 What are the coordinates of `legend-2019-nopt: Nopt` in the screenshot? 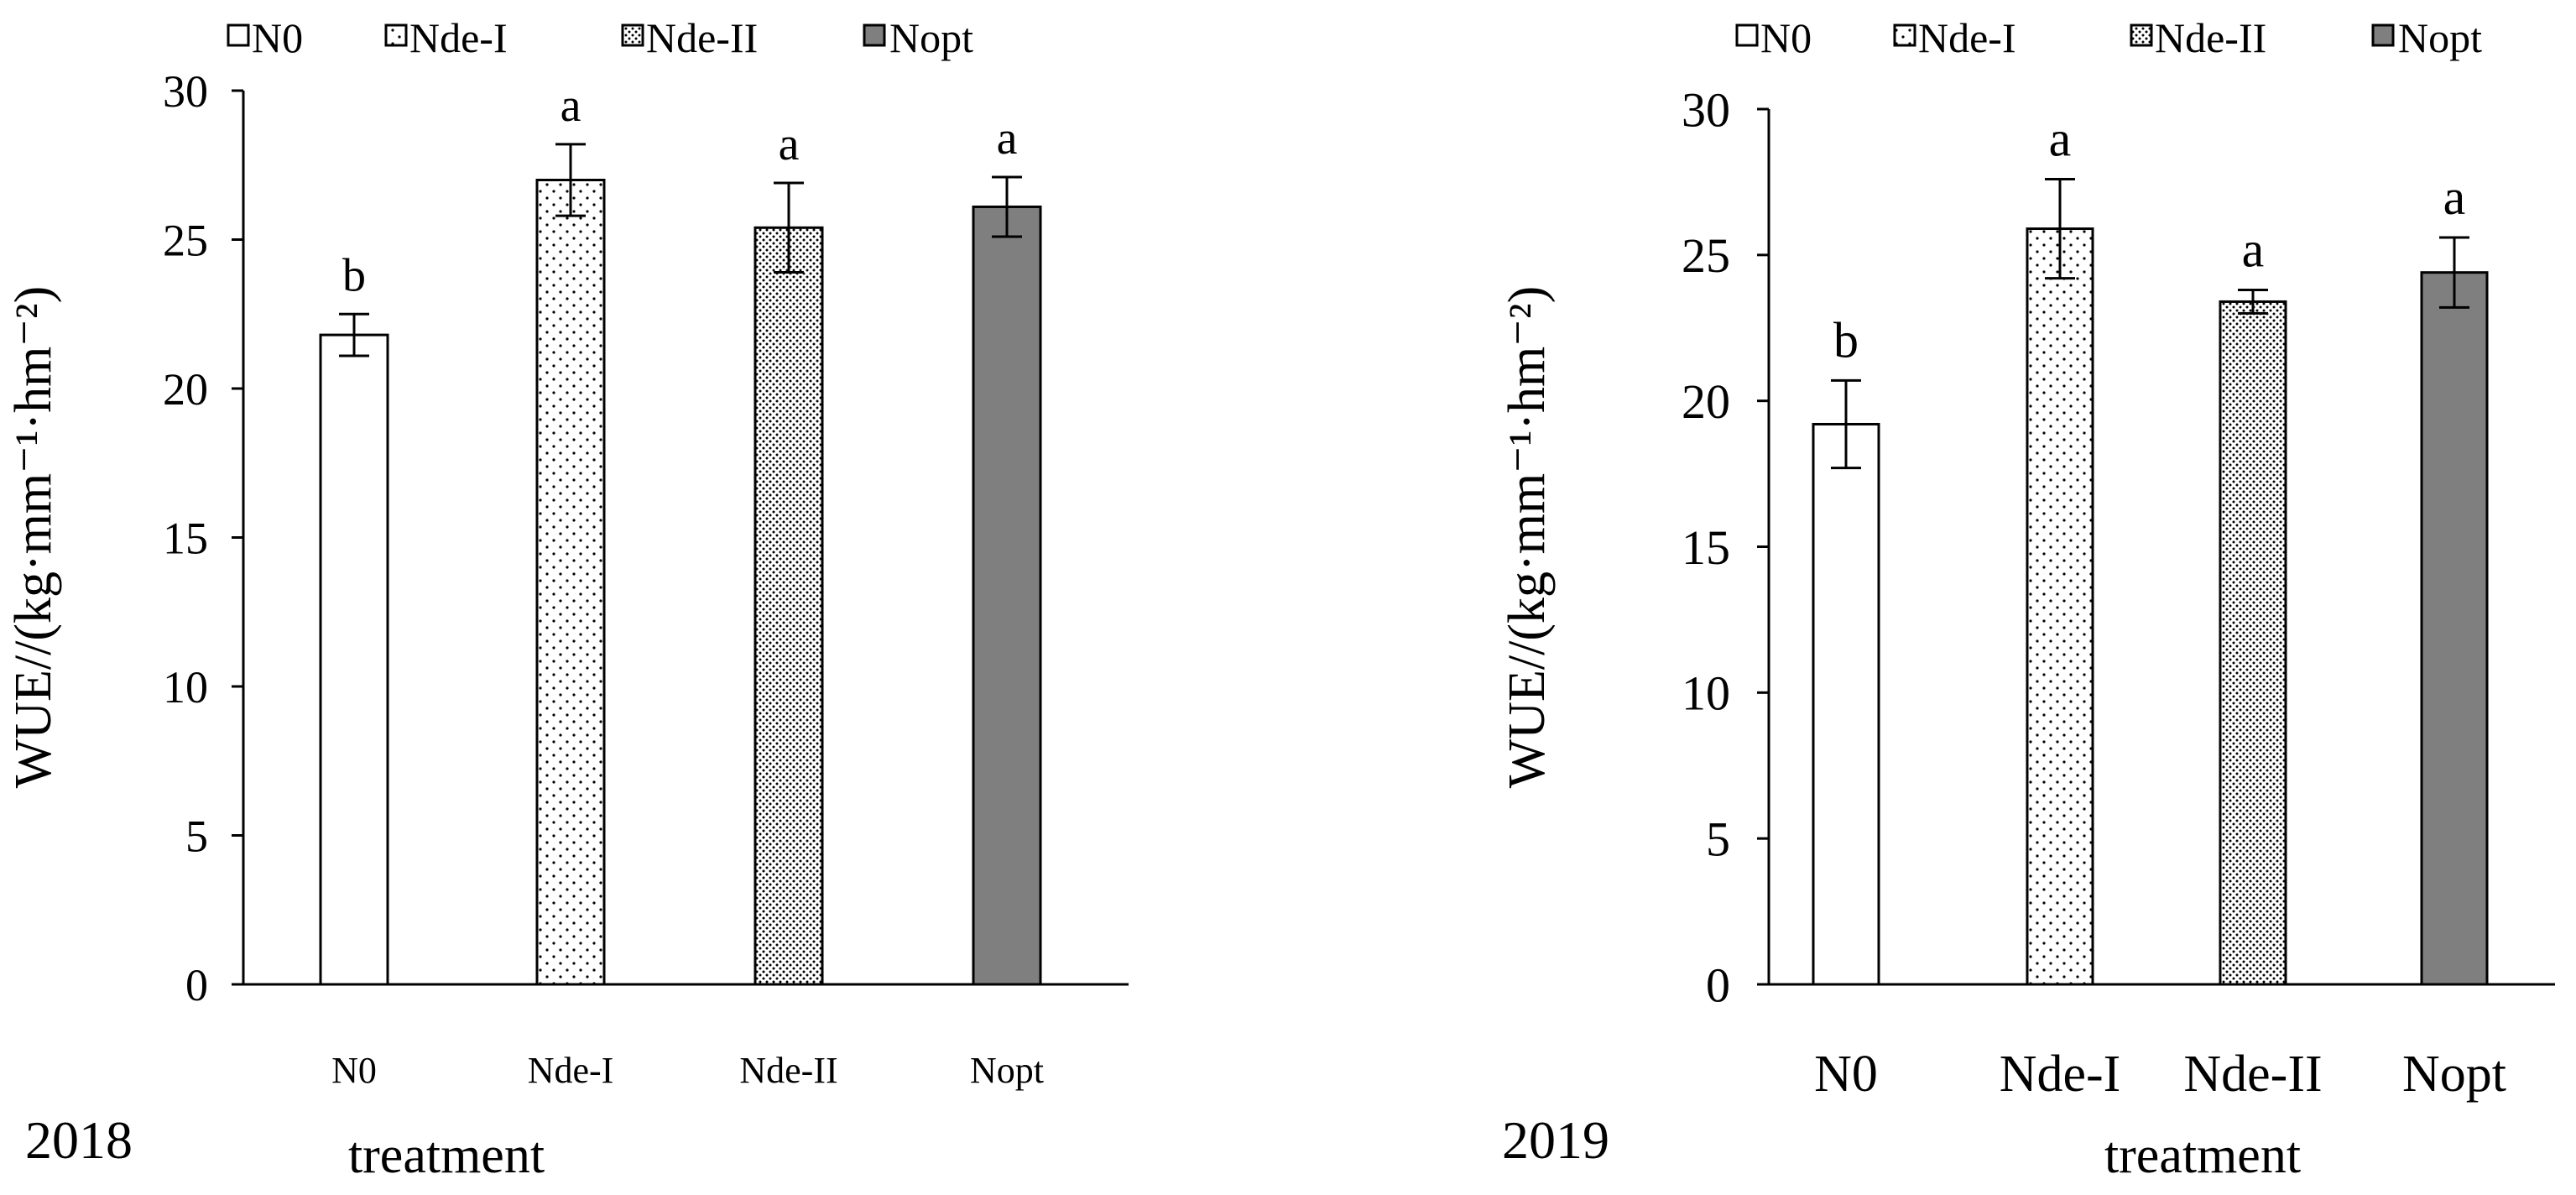 It's located at (2426, 37).